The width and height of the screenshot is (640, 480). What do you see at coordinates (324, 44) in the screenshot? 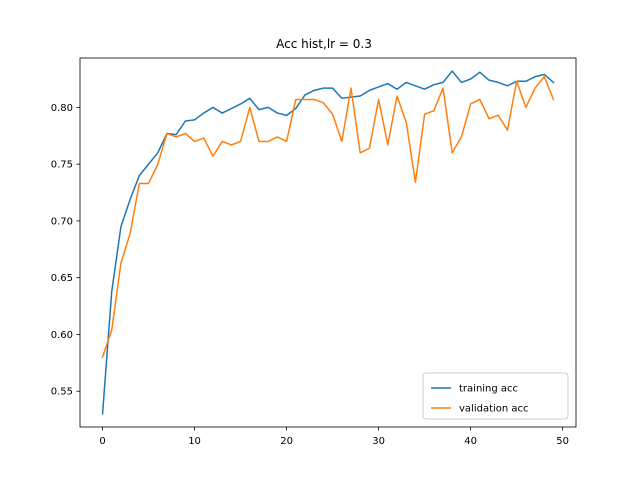
I see `chart-title: Acc hist,lr = 0.3` at bounding box center [324, 44].